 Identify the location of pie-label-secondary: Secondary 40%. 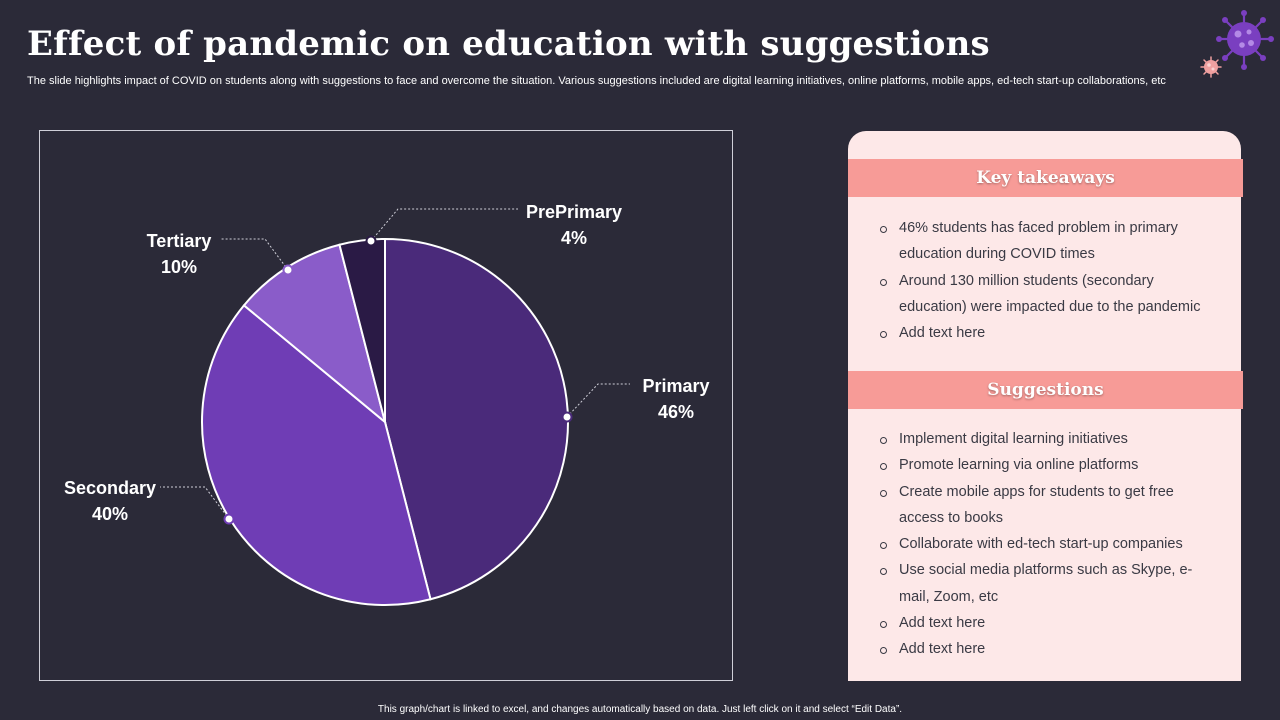
(110, 501).